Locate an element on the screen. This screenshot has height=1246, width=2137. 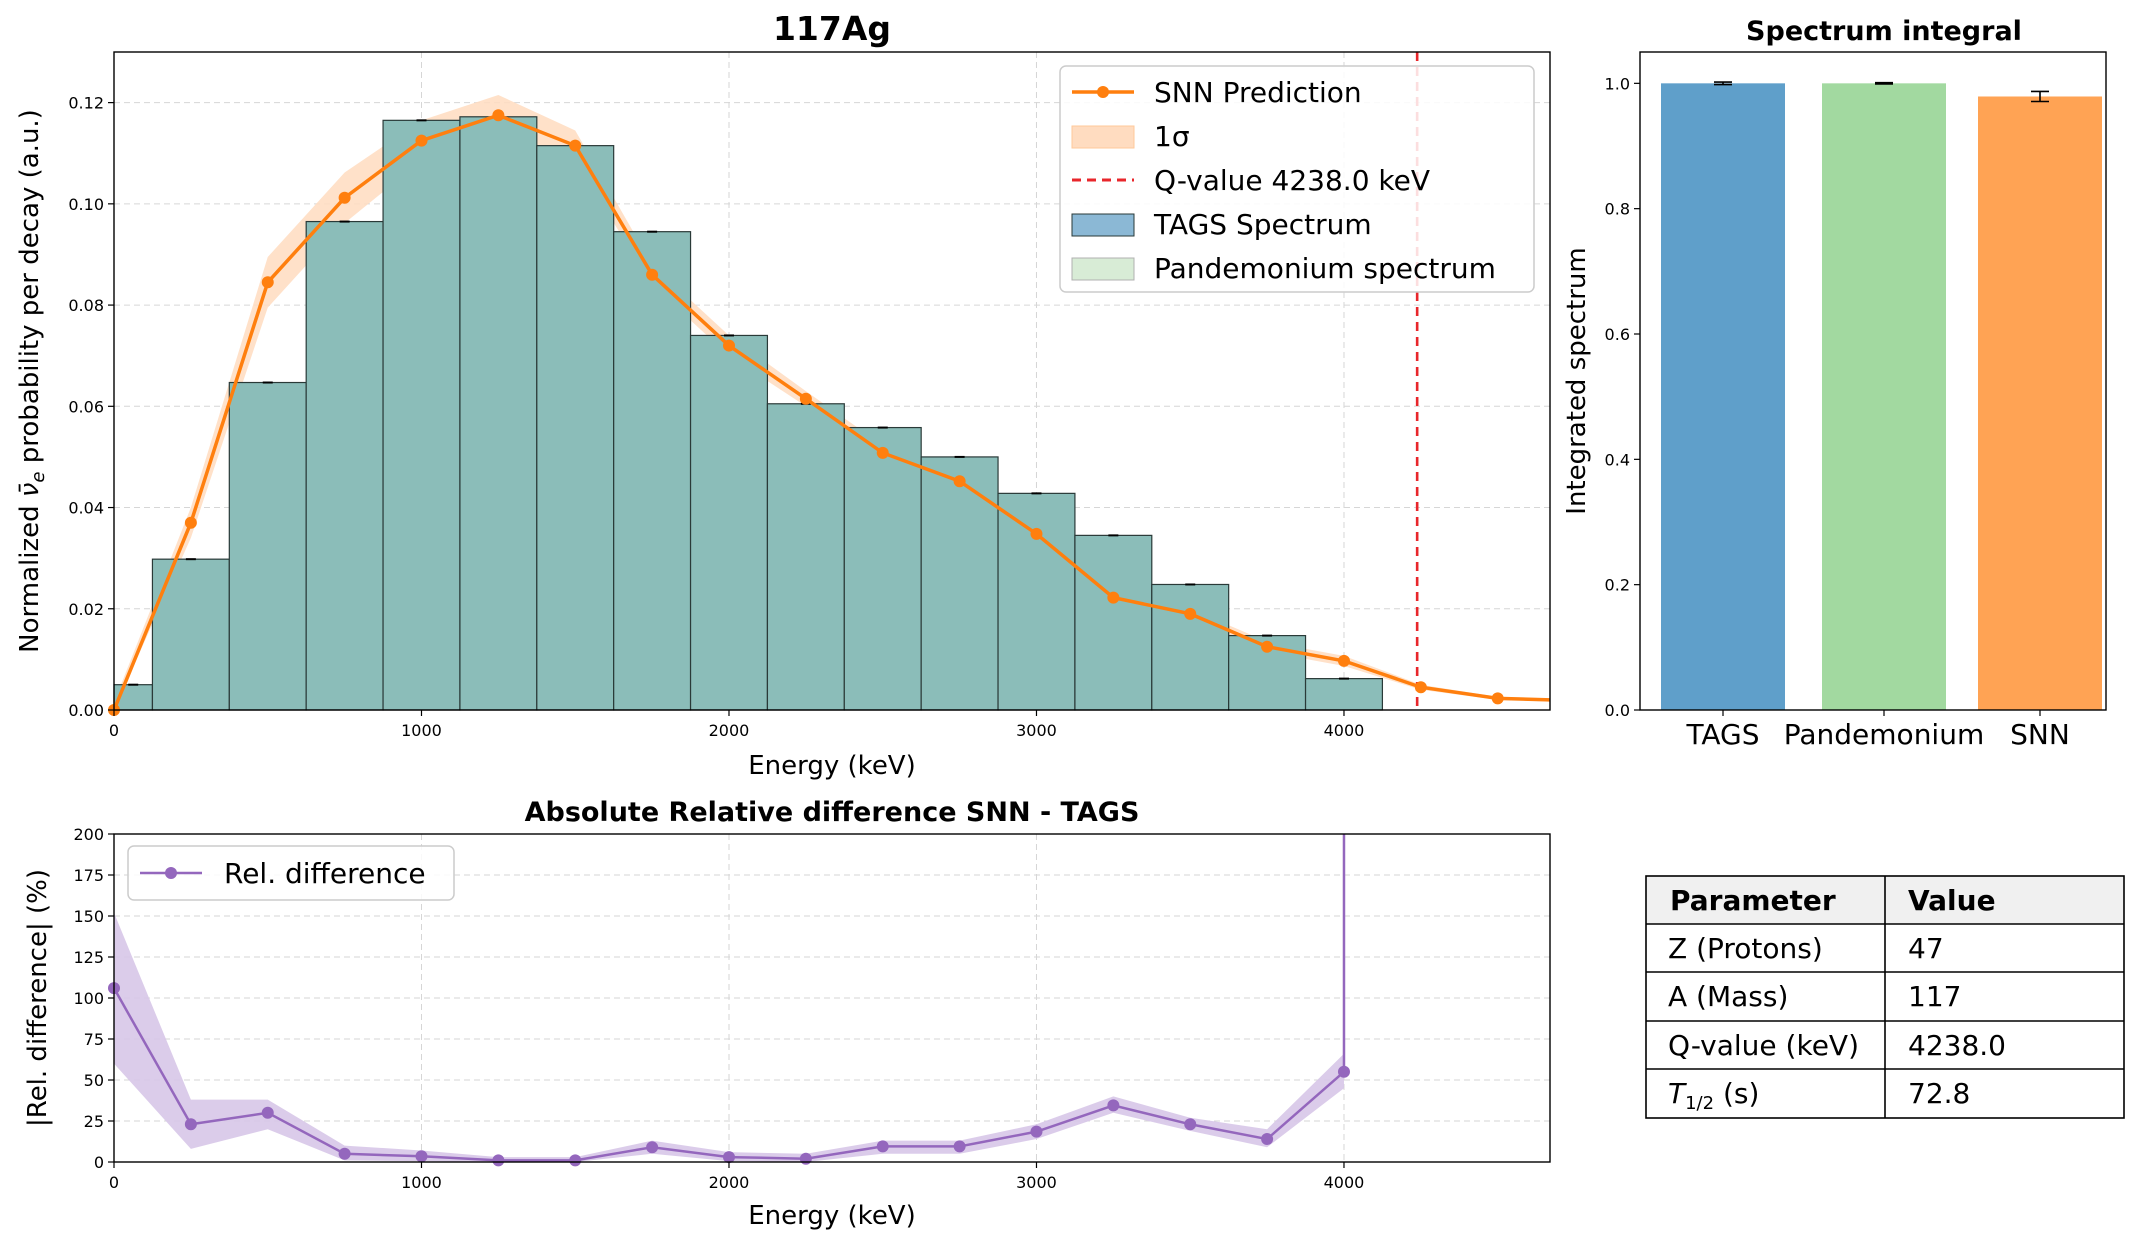
rel-legend-label: Rel. difference is located at coordinates (325, 873).